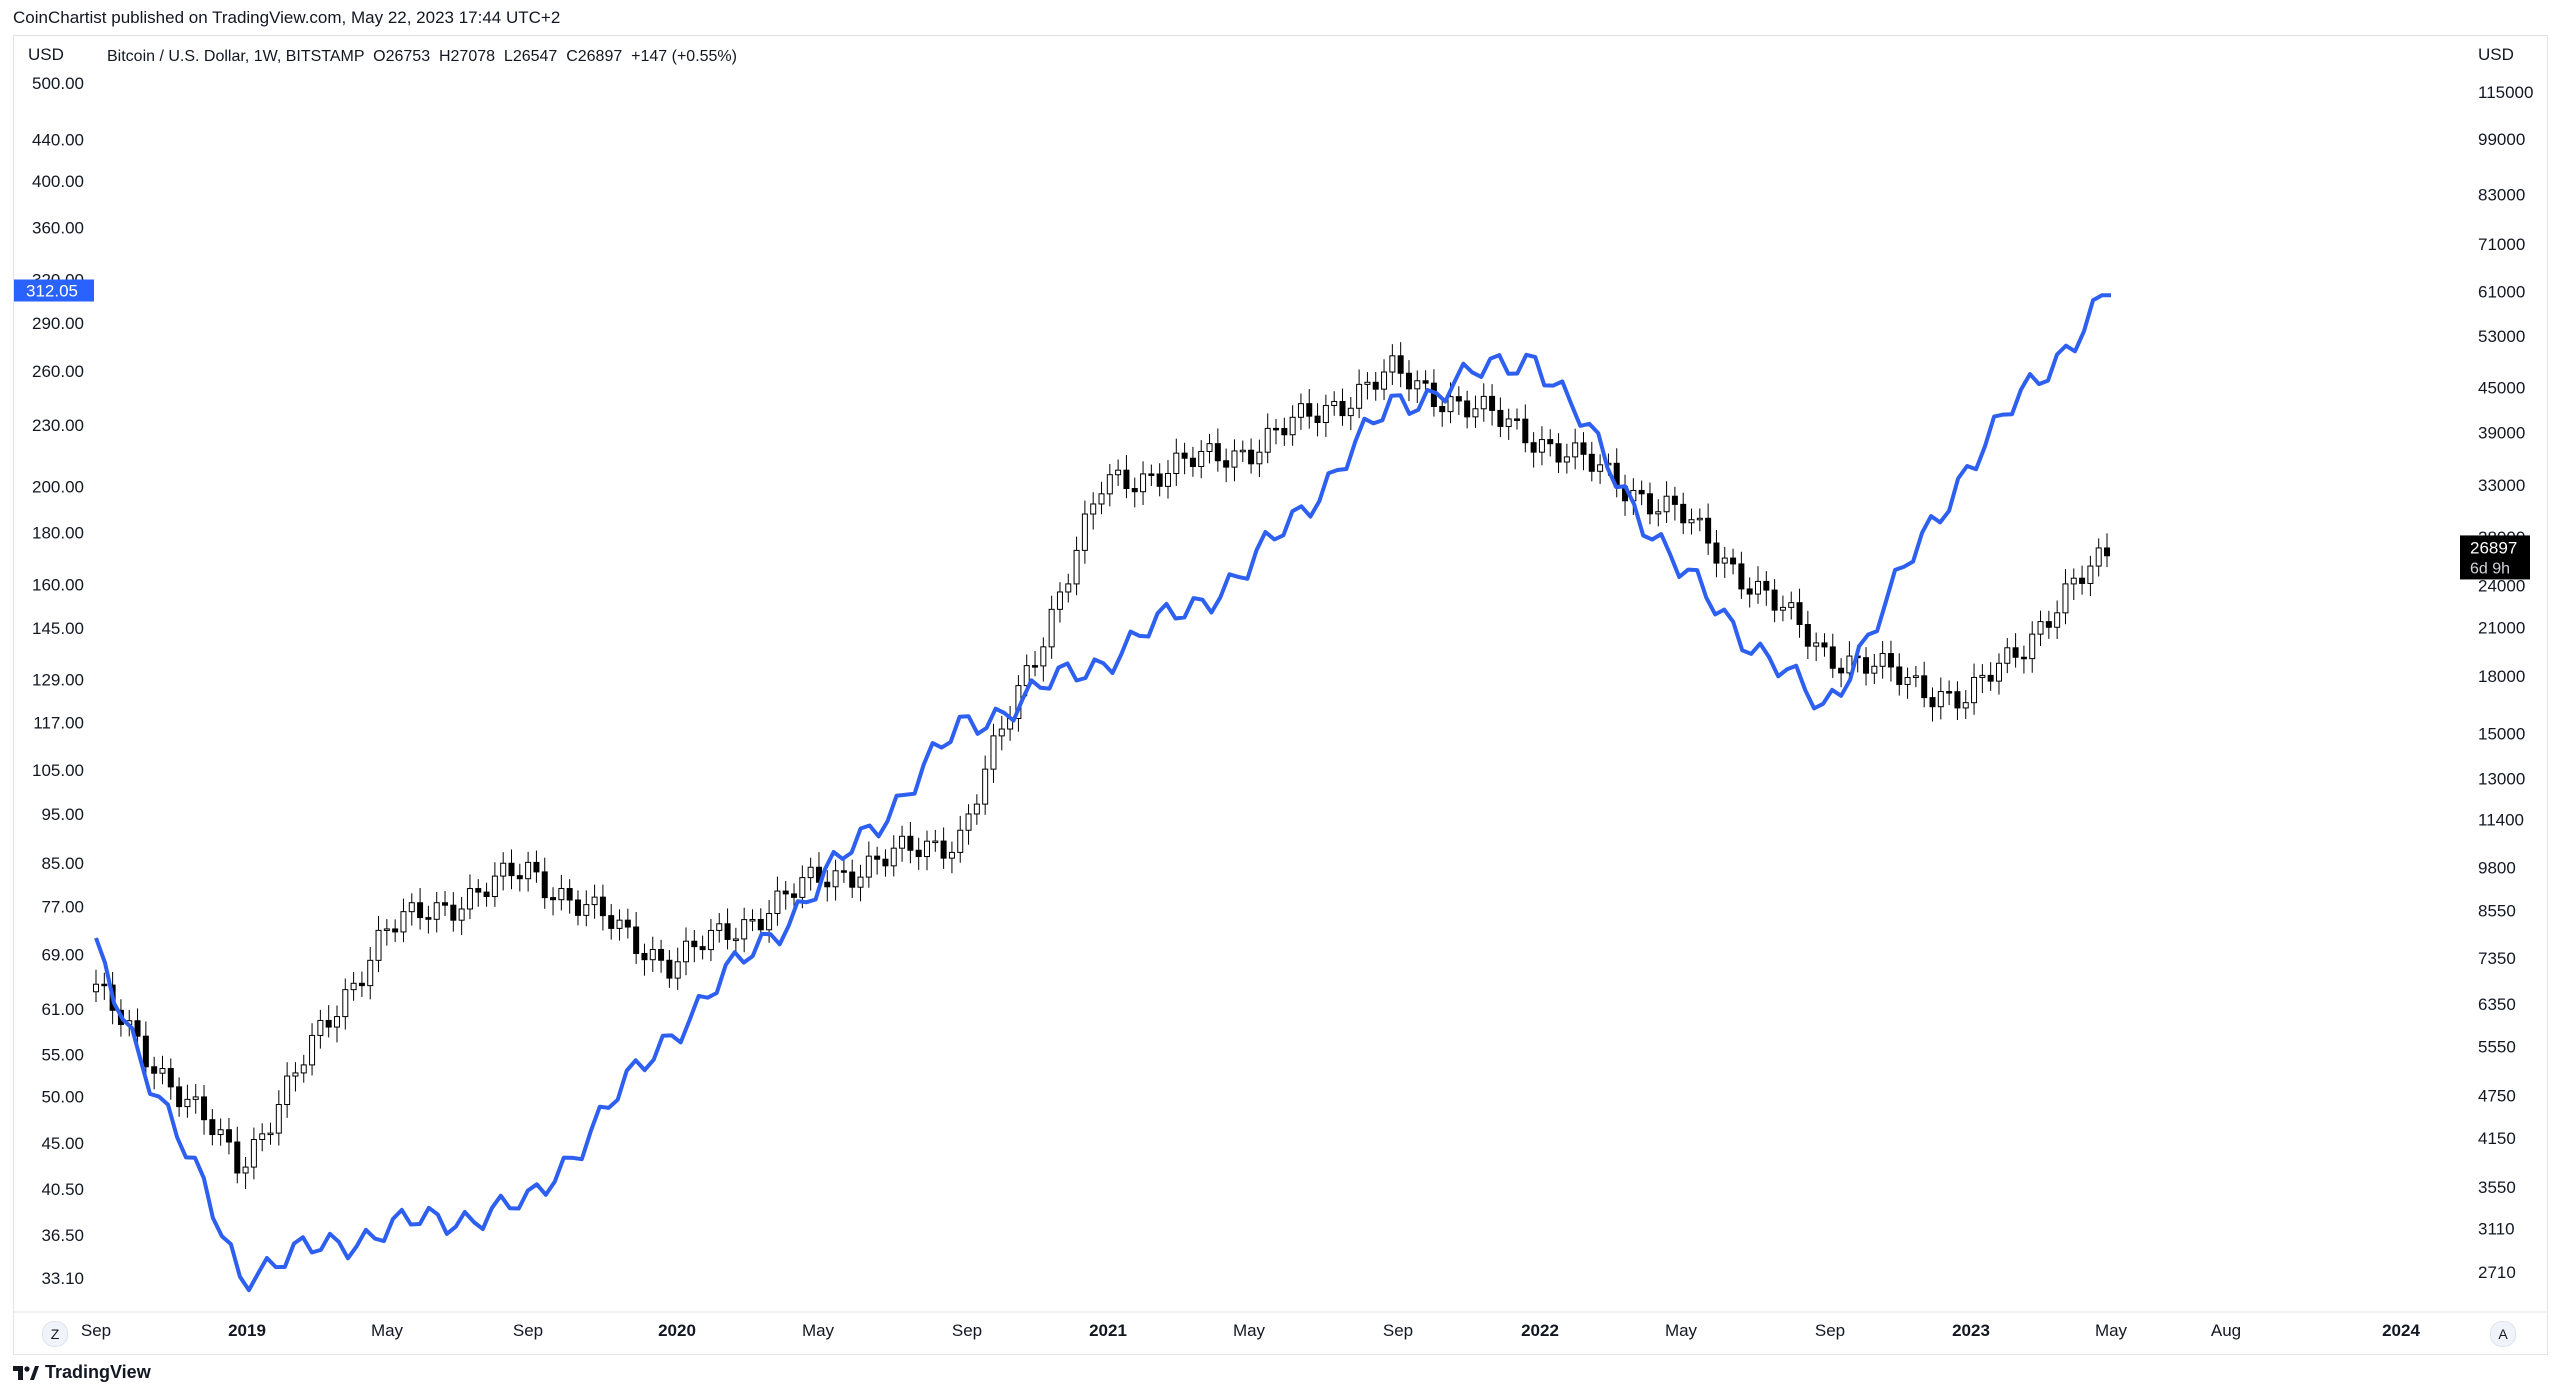 The height and width of the screenshot is (1398, 2560). Describe the element at coordinates (2497, 910) in the screenshot. I see `right-axis-tick: 8550` at that location.